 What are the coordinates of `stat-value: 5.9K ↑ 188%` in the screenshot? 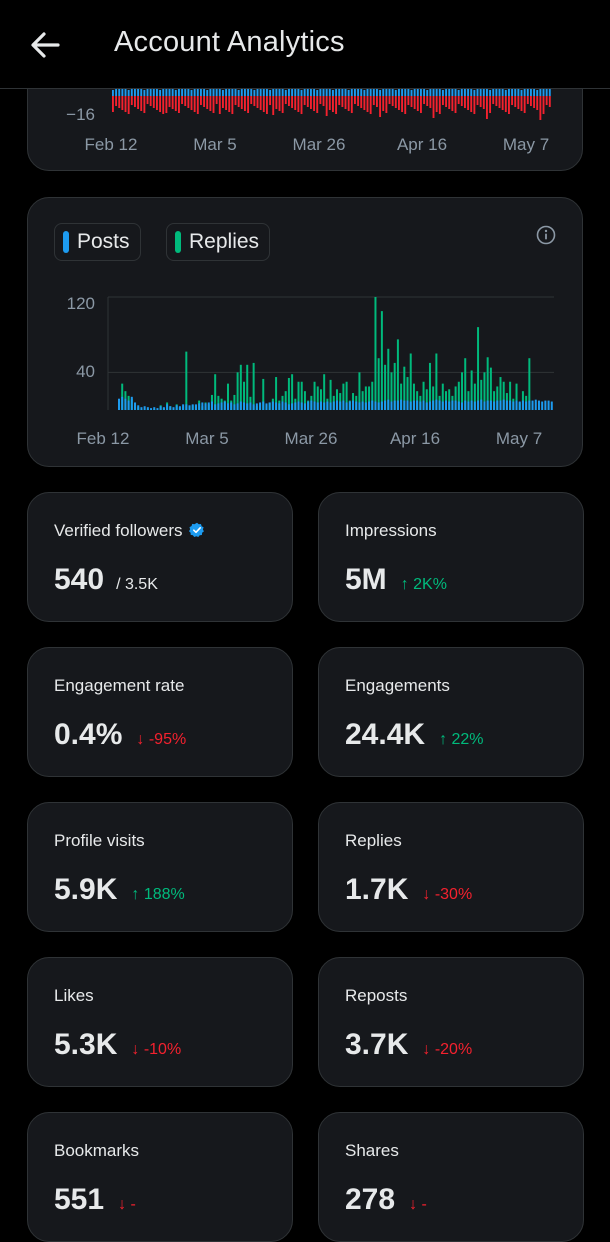 It's located at (119, 889).